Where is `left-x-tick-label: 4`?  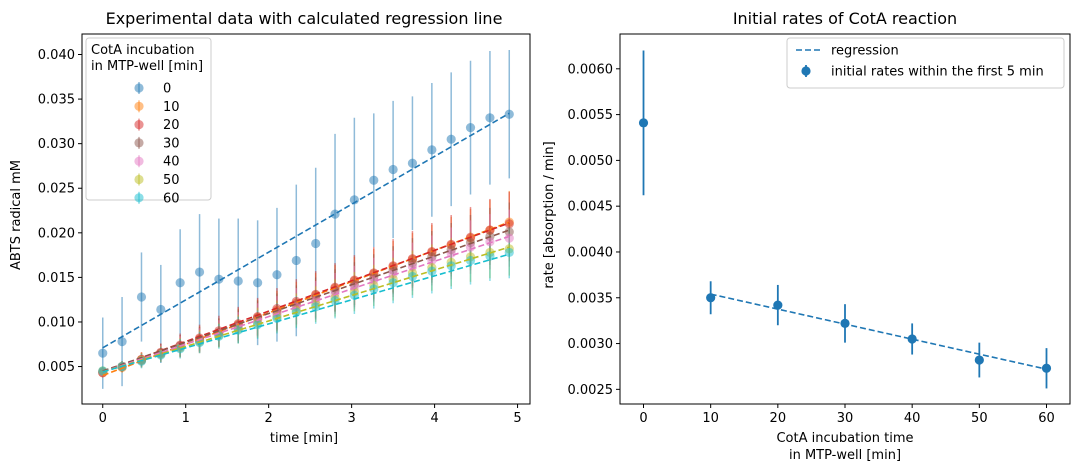
left-x-tick-label: 4 is located at coordinates (434, 418).